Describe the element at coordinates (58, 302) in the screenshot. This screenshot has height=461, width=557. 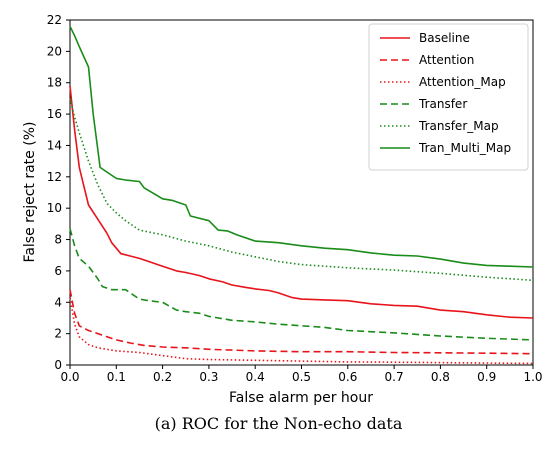
I see `y-tick-label: 4` at that location.